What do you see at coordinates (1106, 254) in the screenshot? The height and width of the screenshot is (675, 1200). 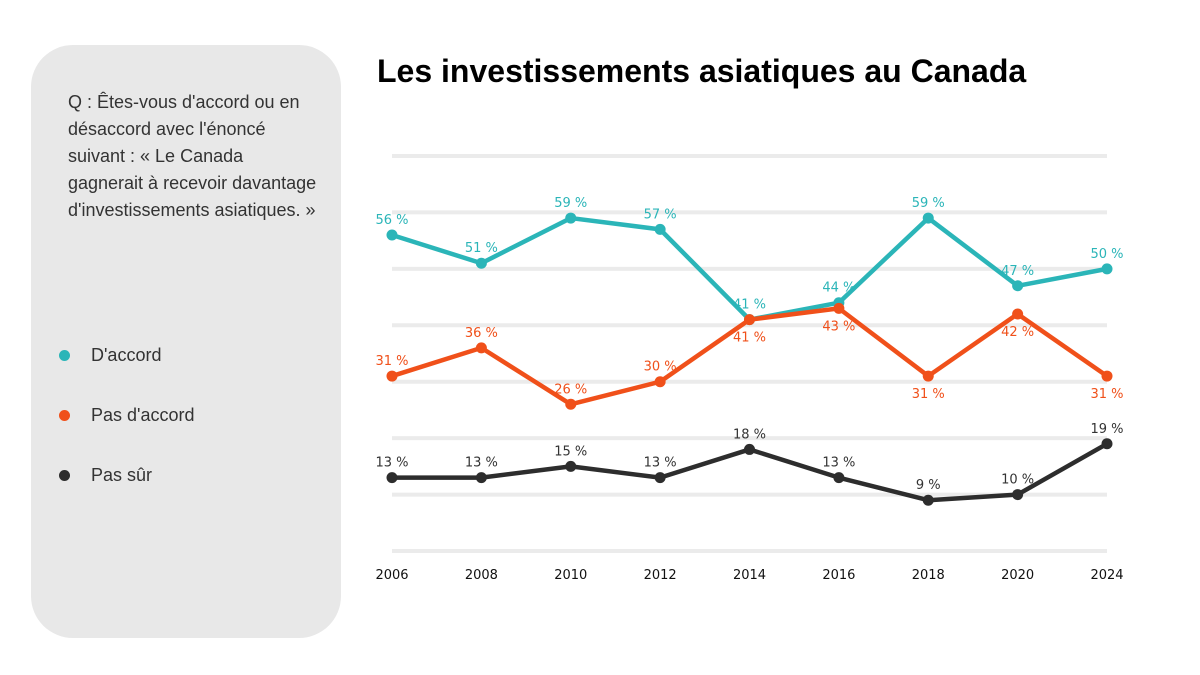 I see `data-label: 50 %` at bounding box center [1106, 254].